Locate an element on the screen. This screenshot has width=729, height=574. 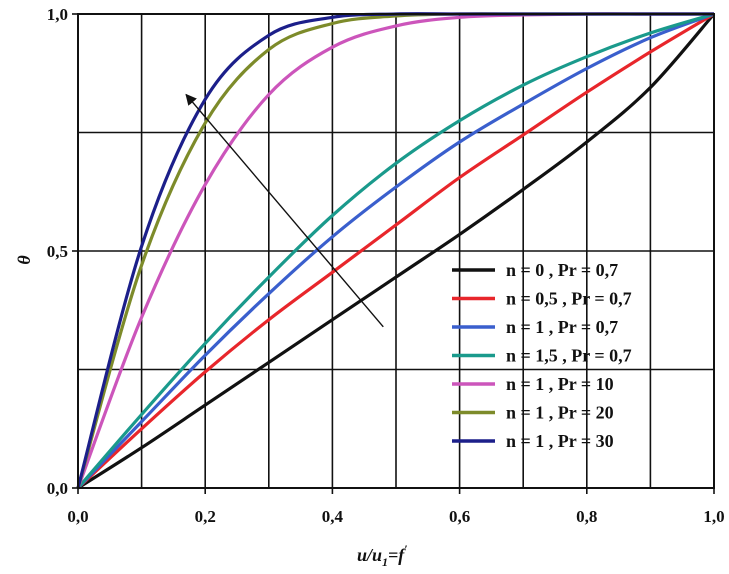
x-tick-labels: 0,0 0,2 0,4 0,6 0,8 1,0 is located at coordinates (396, 507).